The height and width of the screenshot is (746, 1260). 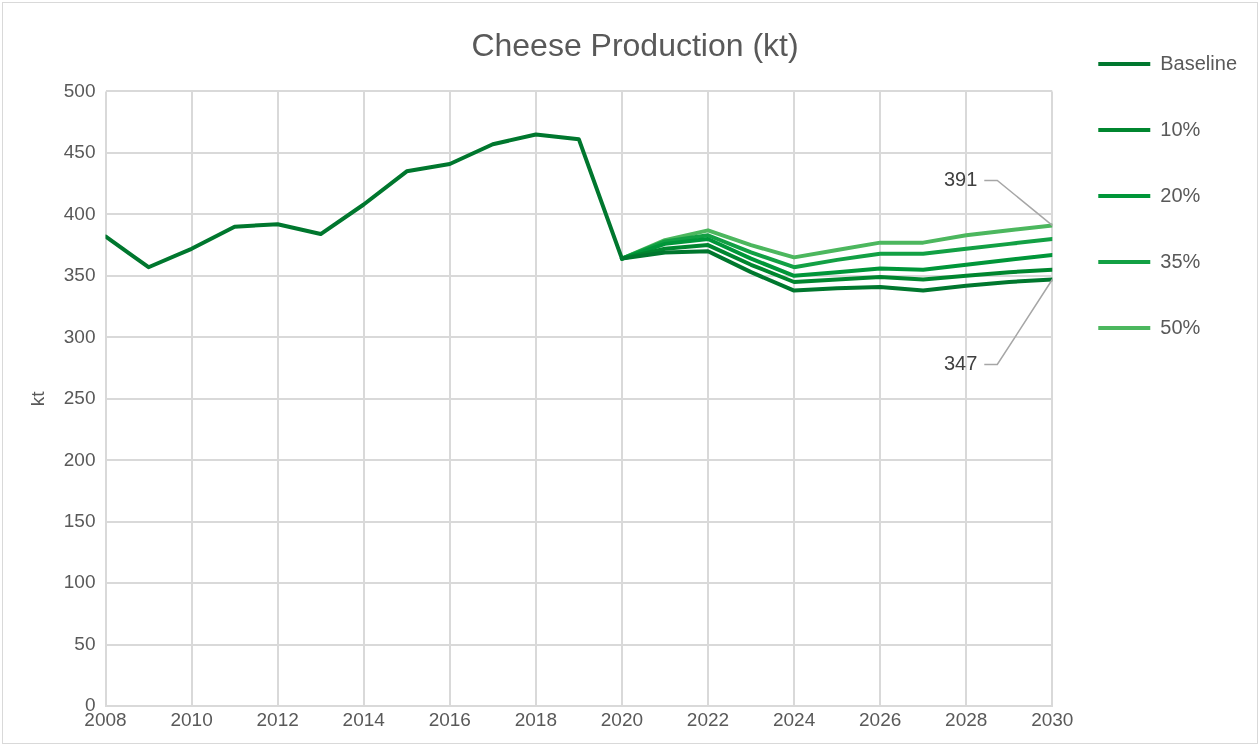 What do you see at coordinates (1180, 194) in the screenshot?
I see `legend-label: 20%` at bounding box center [1180, 194].